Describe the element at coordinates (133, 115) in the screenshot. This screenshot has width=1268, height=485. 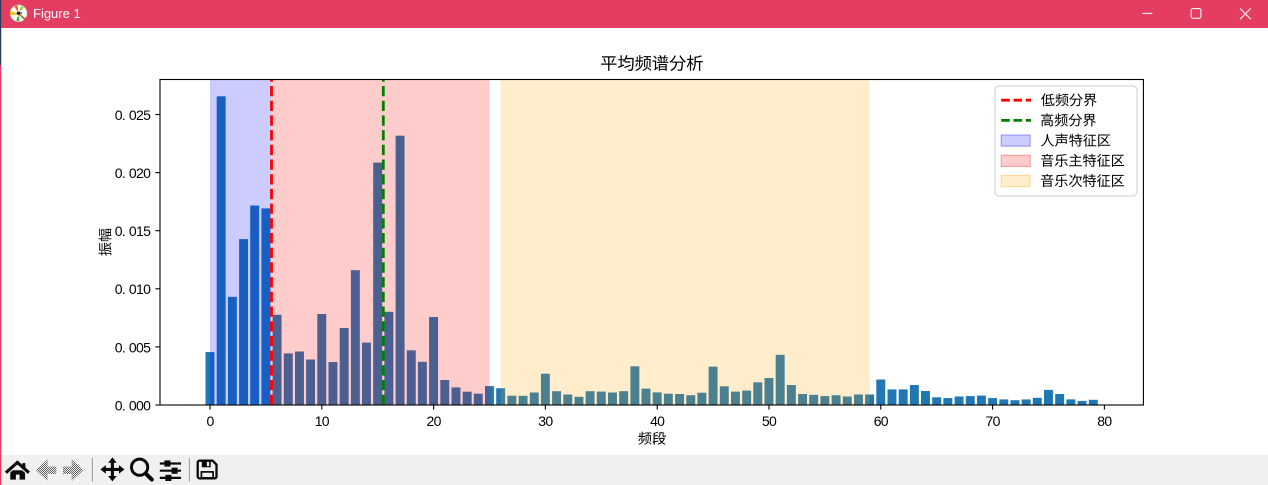
I see `svg-text:0.025: 0. 025` at that location.